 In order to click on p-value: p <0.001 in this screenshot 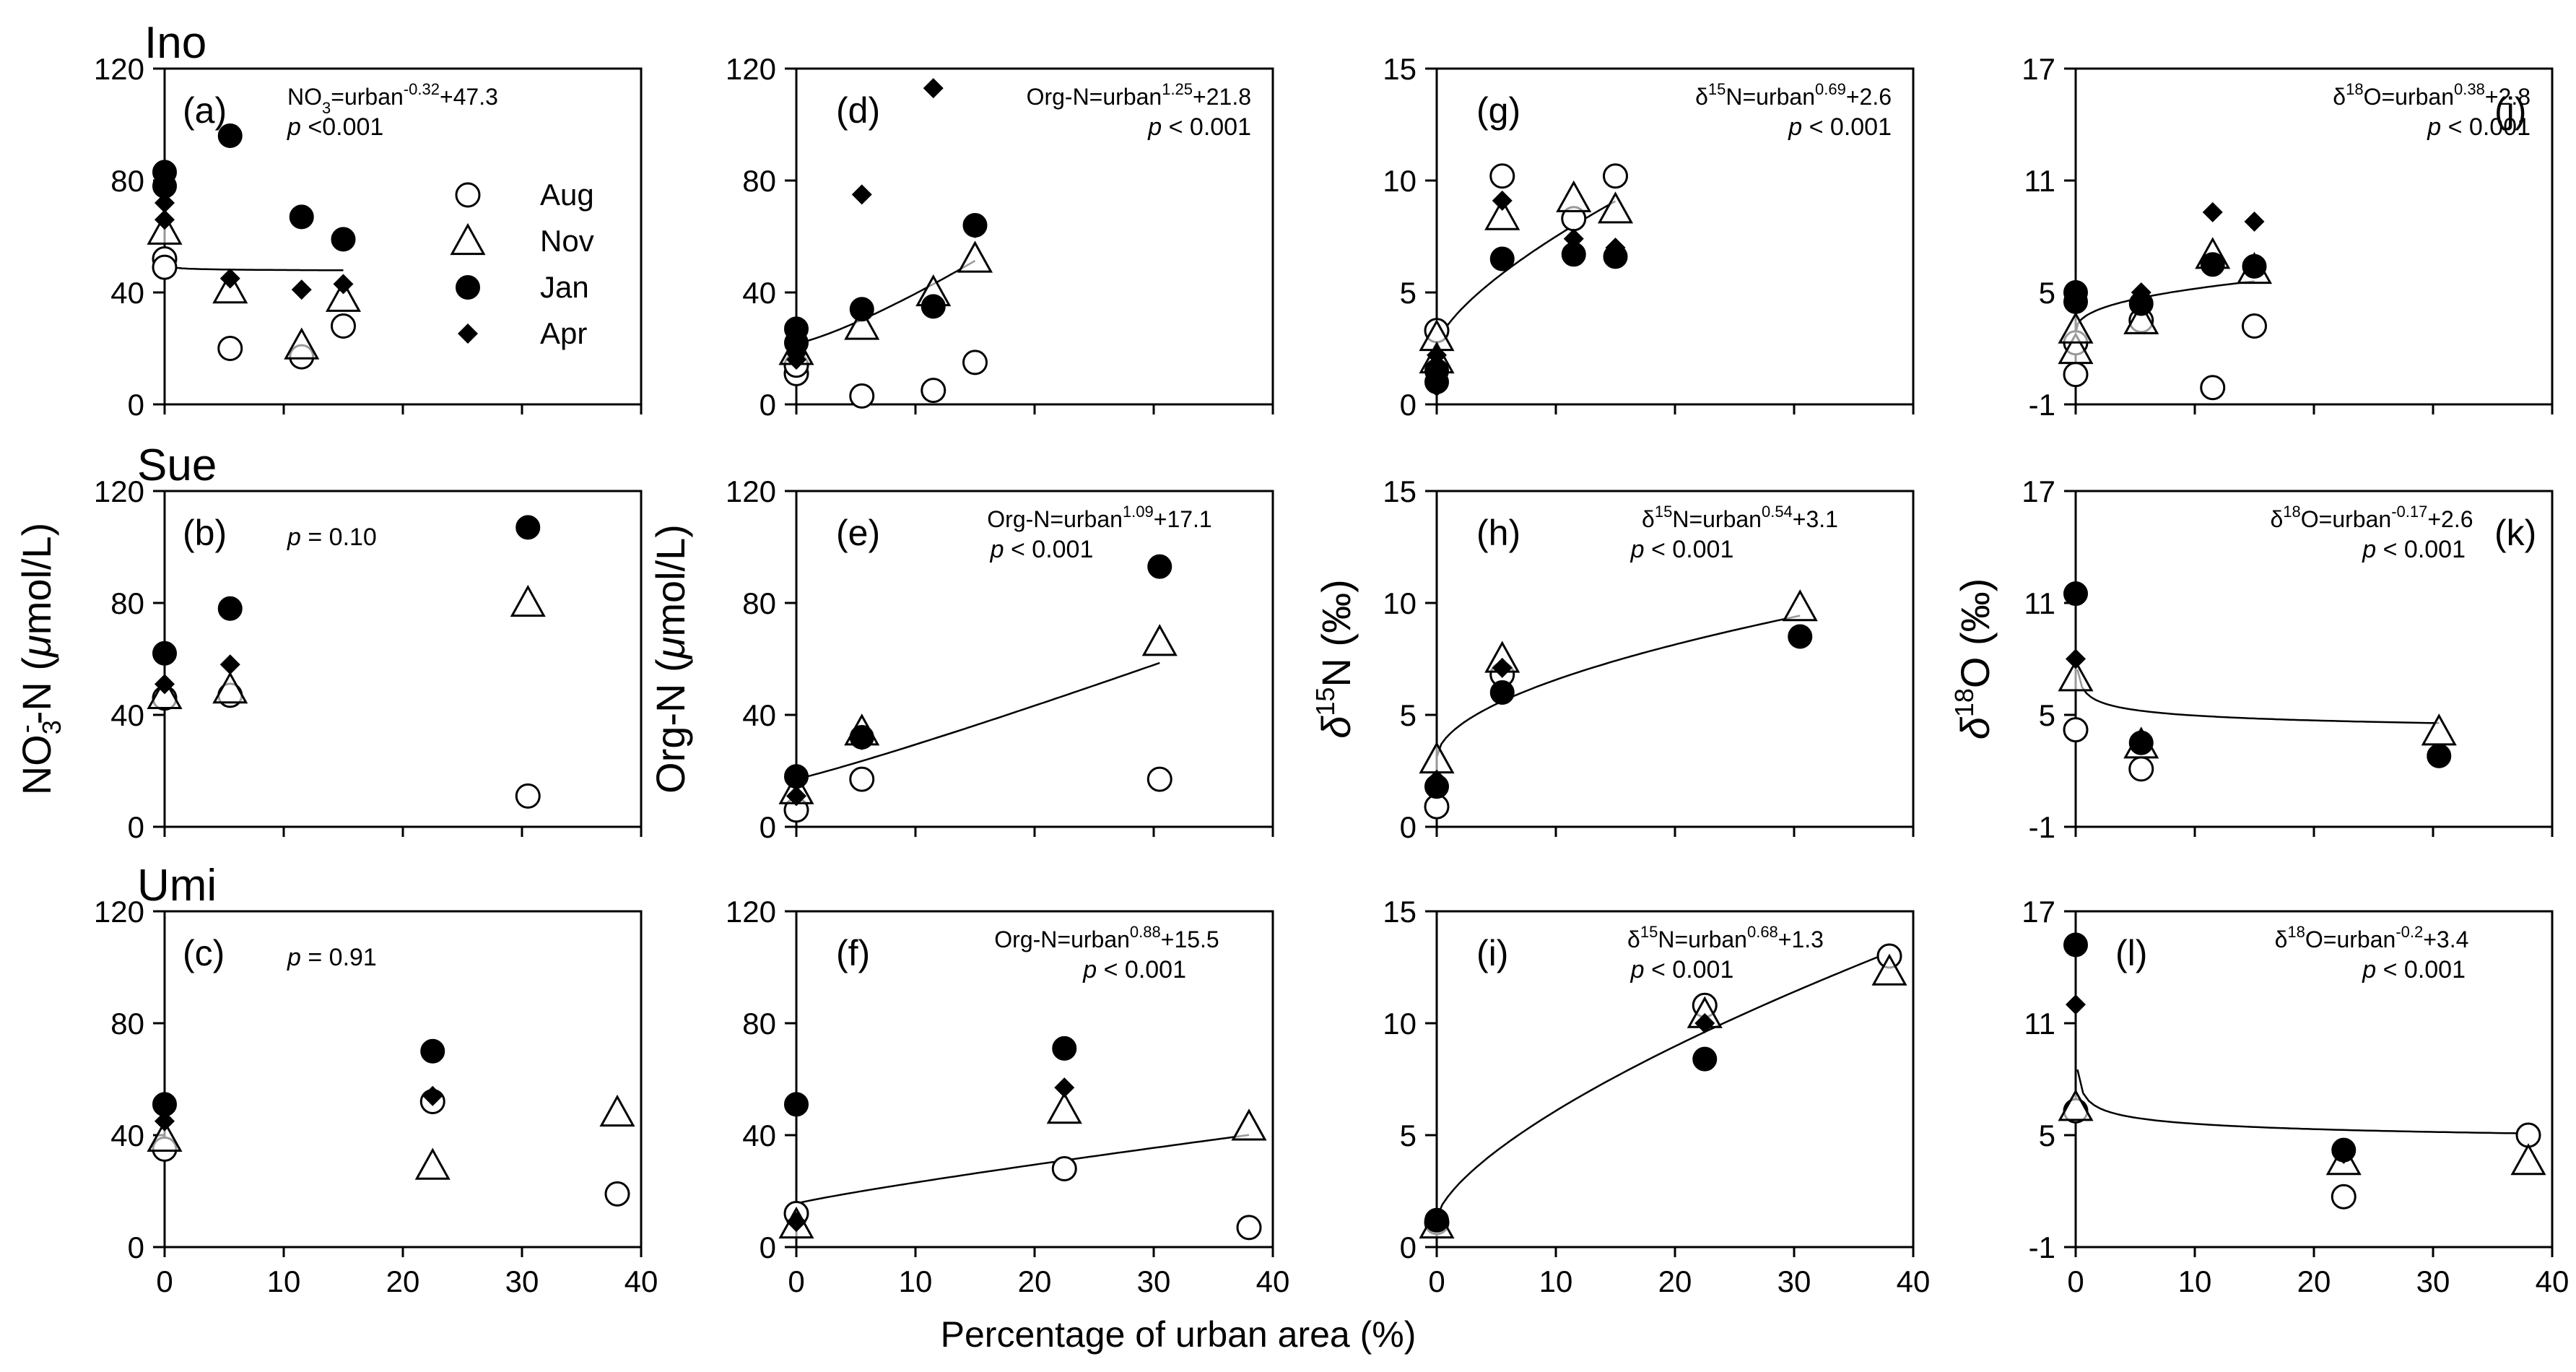, I will do `click(335, 127)`.